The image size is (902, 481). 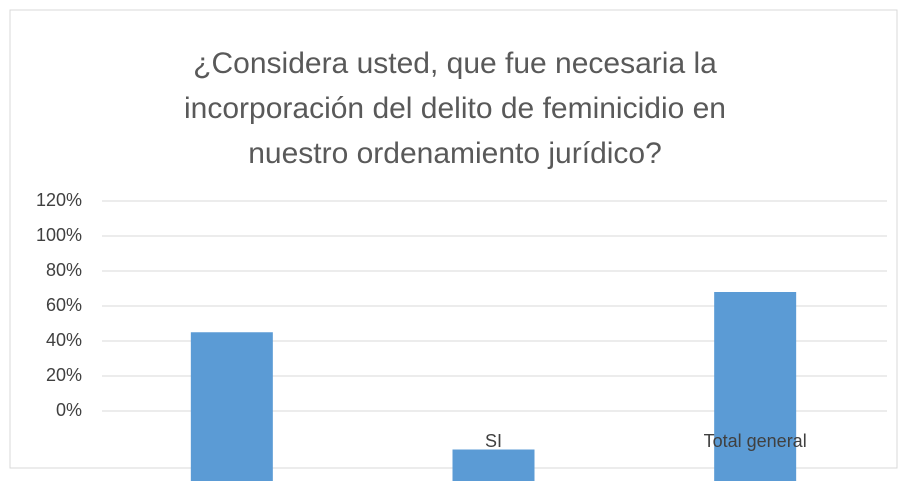 What do you see at coordinates (455, 63) in the screenshot?
I see `chart-title-line: ¿Considera usted, que fue necesaria la` at bounding box center [455, 63].